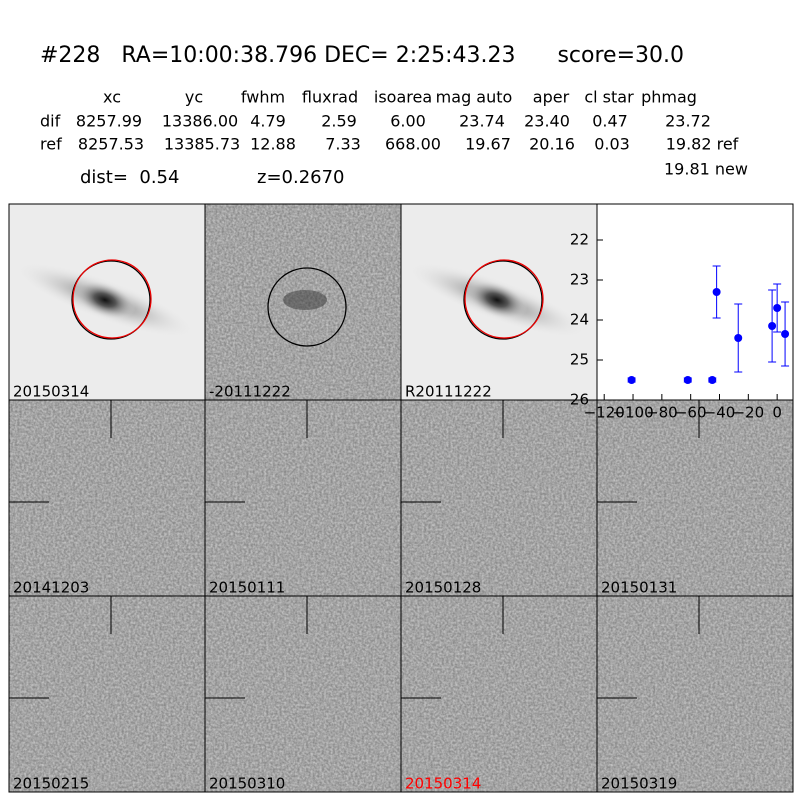 This screenshot has height=800, width=800. Describe the element at coordinates (612, 144) in the screenshot. I see `table-cell: 0.03` at that location.